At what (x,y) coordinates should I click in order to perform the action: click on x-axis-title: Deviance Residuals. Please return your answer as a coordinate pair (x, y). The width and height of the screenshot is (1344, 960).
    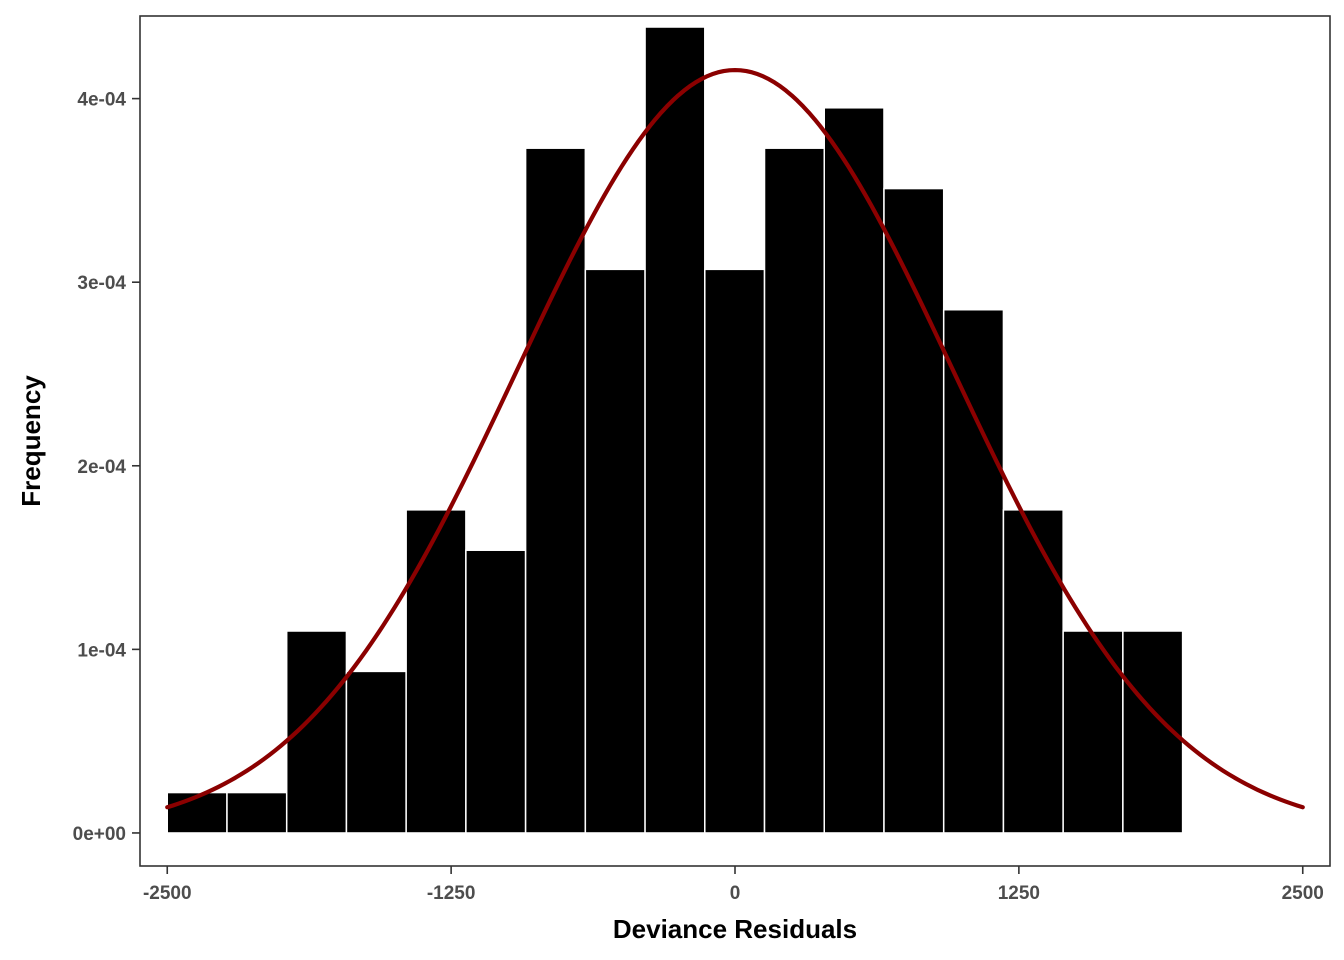
    Looking at the image, I should click on (735, 929).